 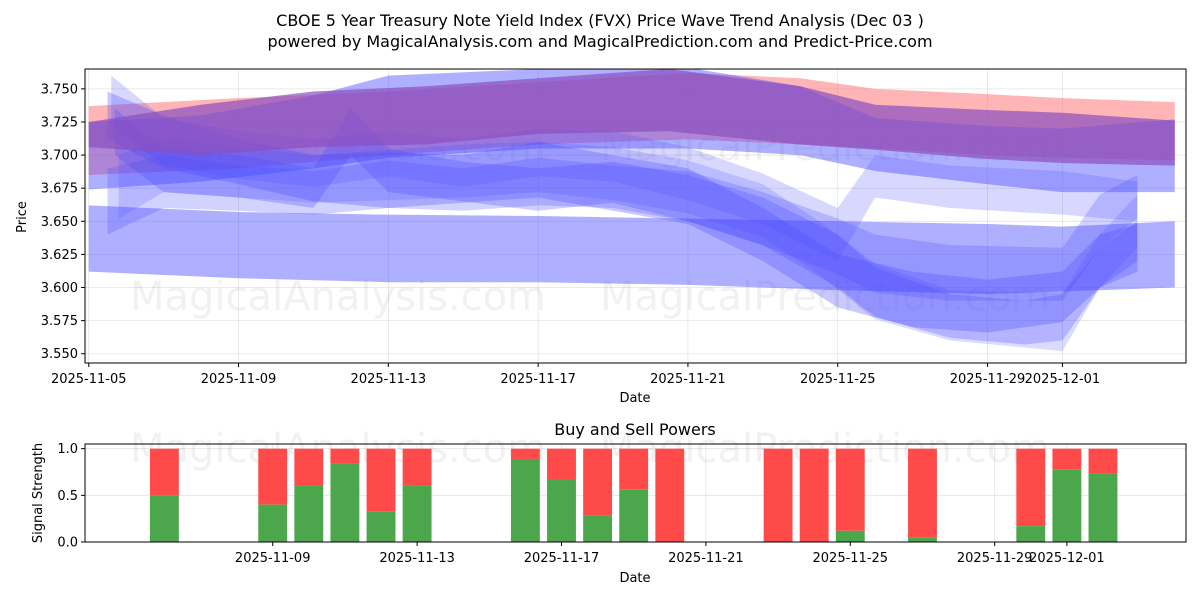 I want to click on price-y-label: Price, so click(x=22, y=217).